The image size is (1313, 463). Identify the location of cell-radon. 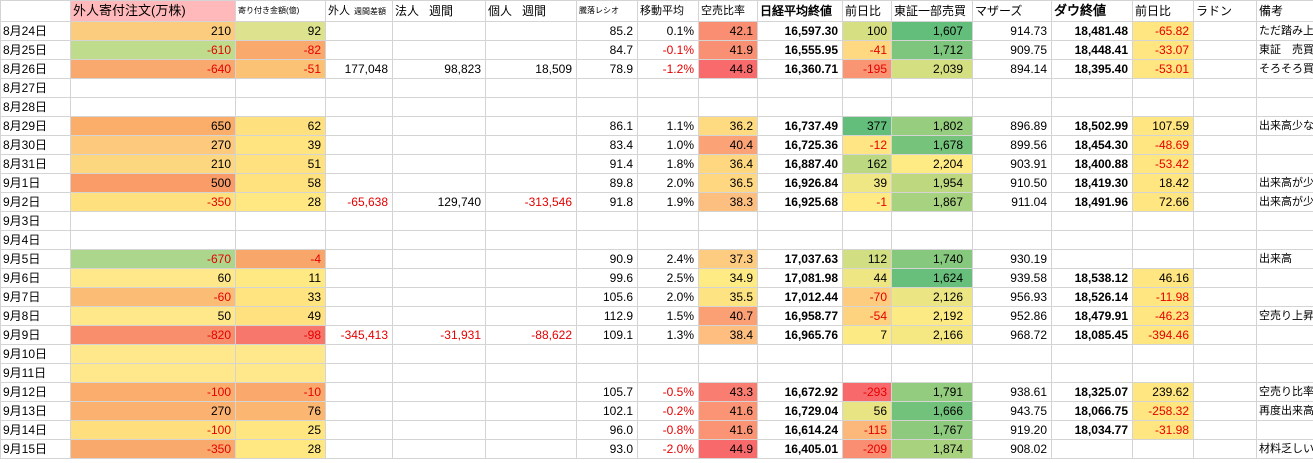
(1225, 259).